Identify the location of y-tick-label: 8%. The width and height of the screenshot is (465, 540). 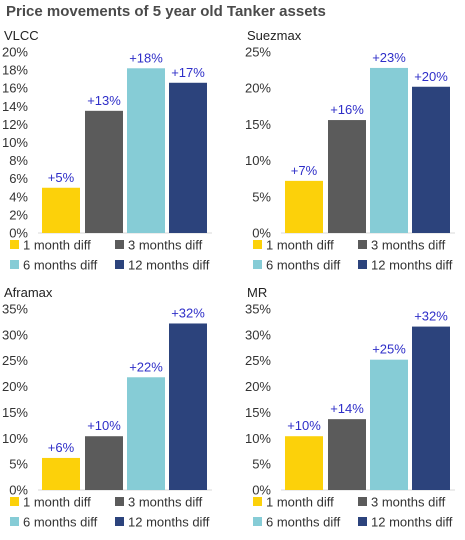
(18, 160).